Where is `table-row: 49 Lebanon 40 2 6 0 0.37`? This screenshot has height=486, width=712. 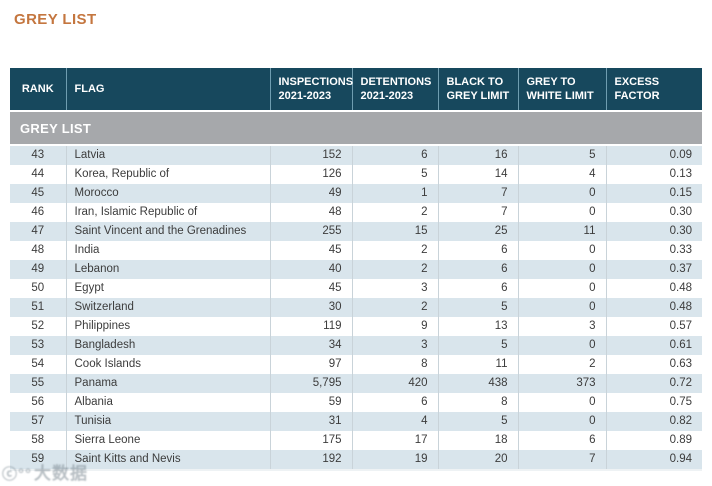
table-row: 49 Lebanon 40 2 6 0 0.37 is located at coordinates (356, 269).